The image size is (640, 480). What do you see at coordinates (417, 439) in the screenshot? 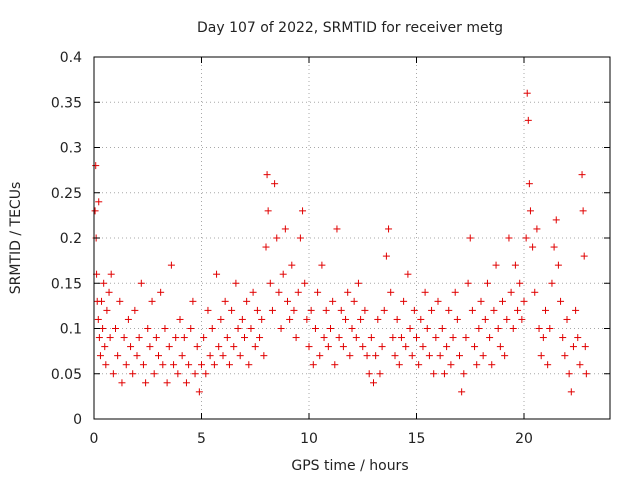
I see `x-tick-label: 15` at bounding box center [417, 439].